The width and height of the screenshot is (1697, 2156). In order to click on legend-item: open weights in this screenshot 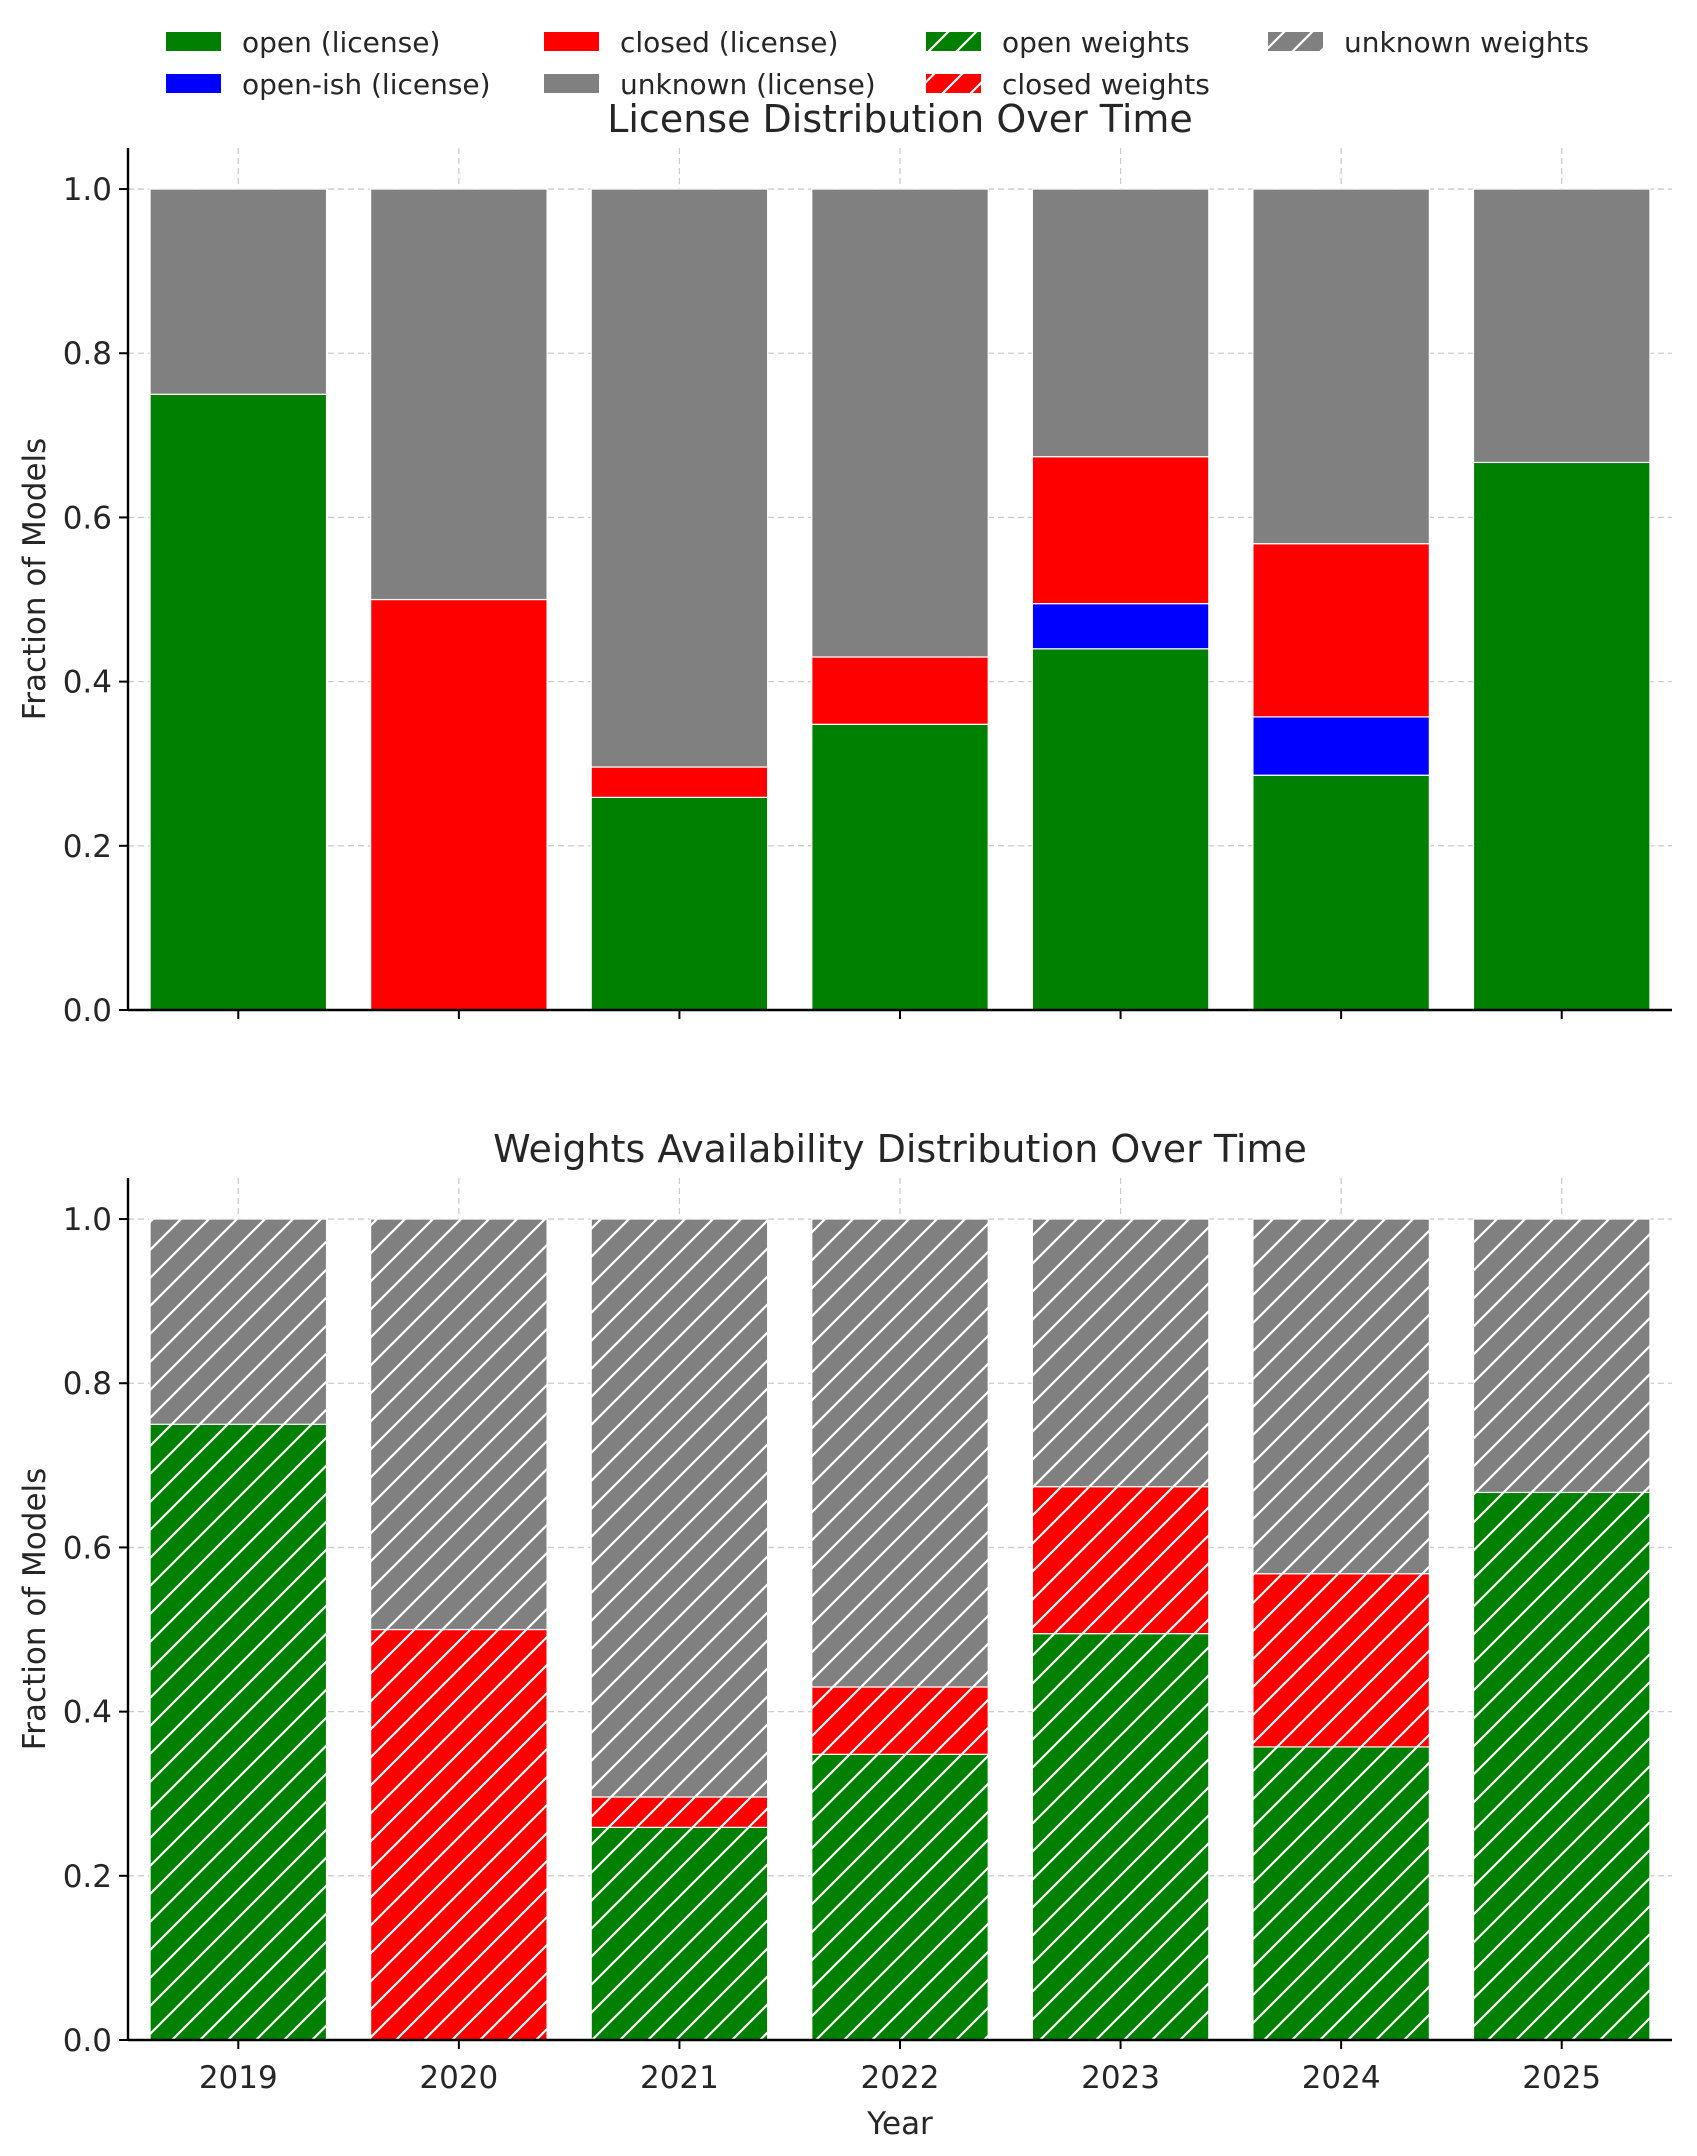, I will do `click(1058, 42)`.